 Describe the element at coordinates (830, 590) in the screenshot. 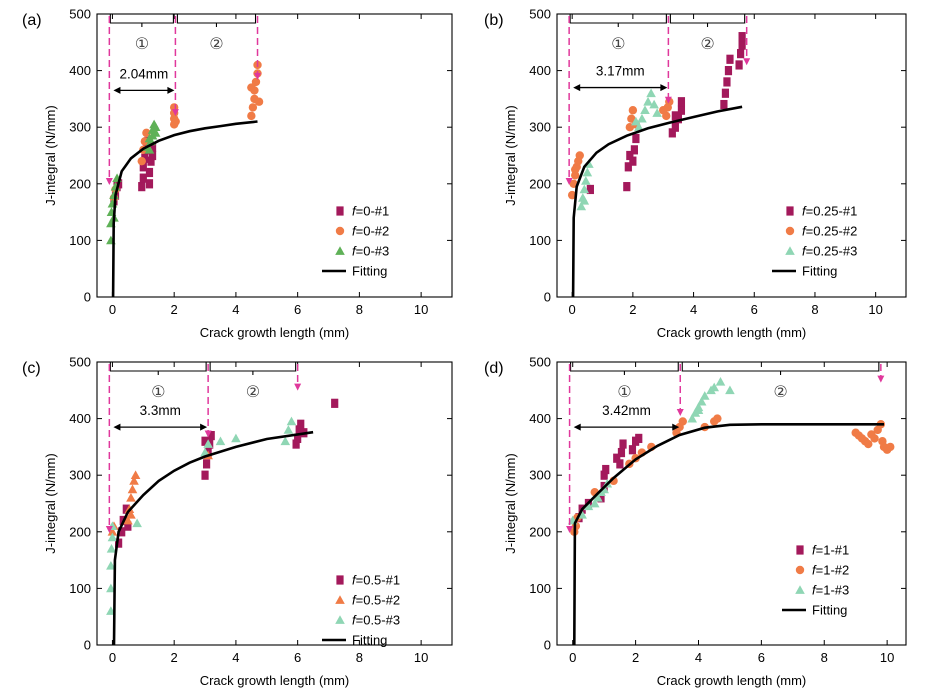

I see `legend-label: f=1-#3` at that location.